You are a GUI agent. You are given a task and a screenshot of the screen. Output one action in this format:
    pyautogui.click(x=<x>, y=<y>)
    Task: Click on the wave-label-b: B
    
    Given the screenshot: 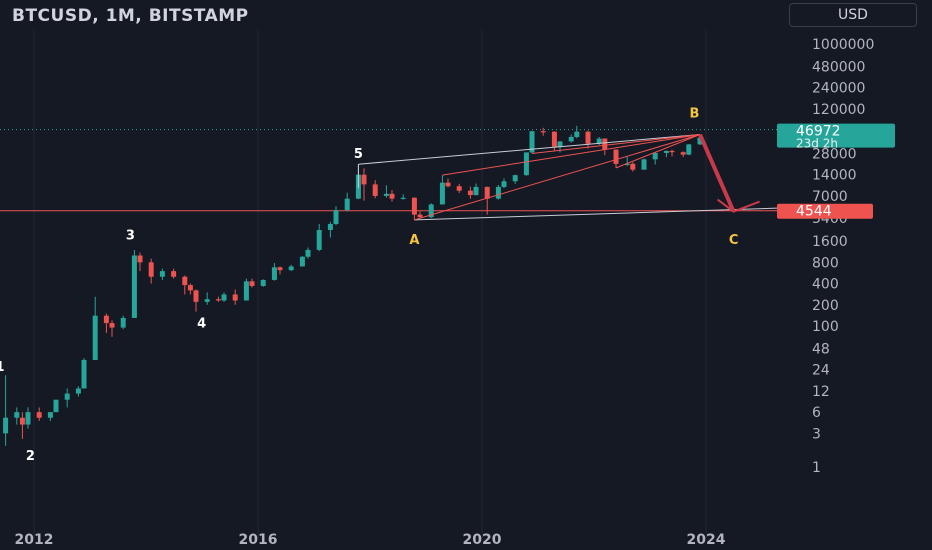 What is the action you would take?
    pyautogui.click(x=694, y=113)
    